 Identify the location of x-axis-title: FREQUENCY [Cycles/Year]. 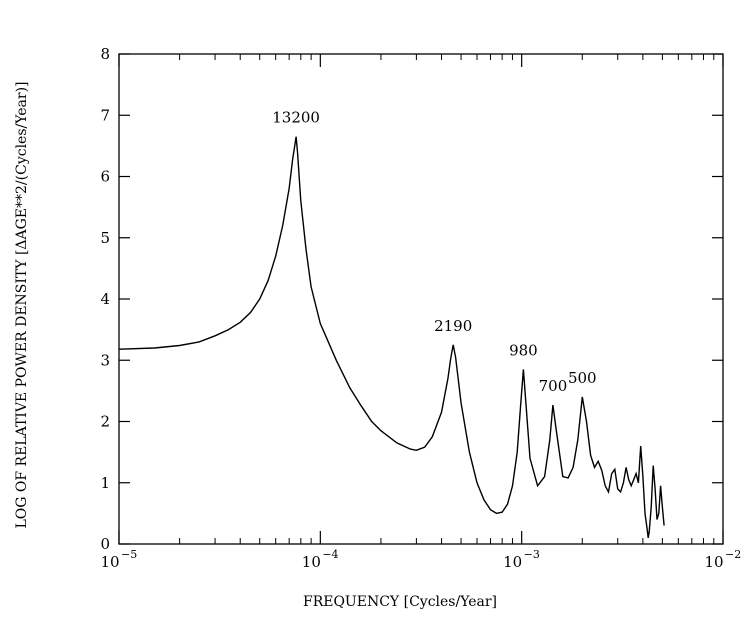
(400, 602).